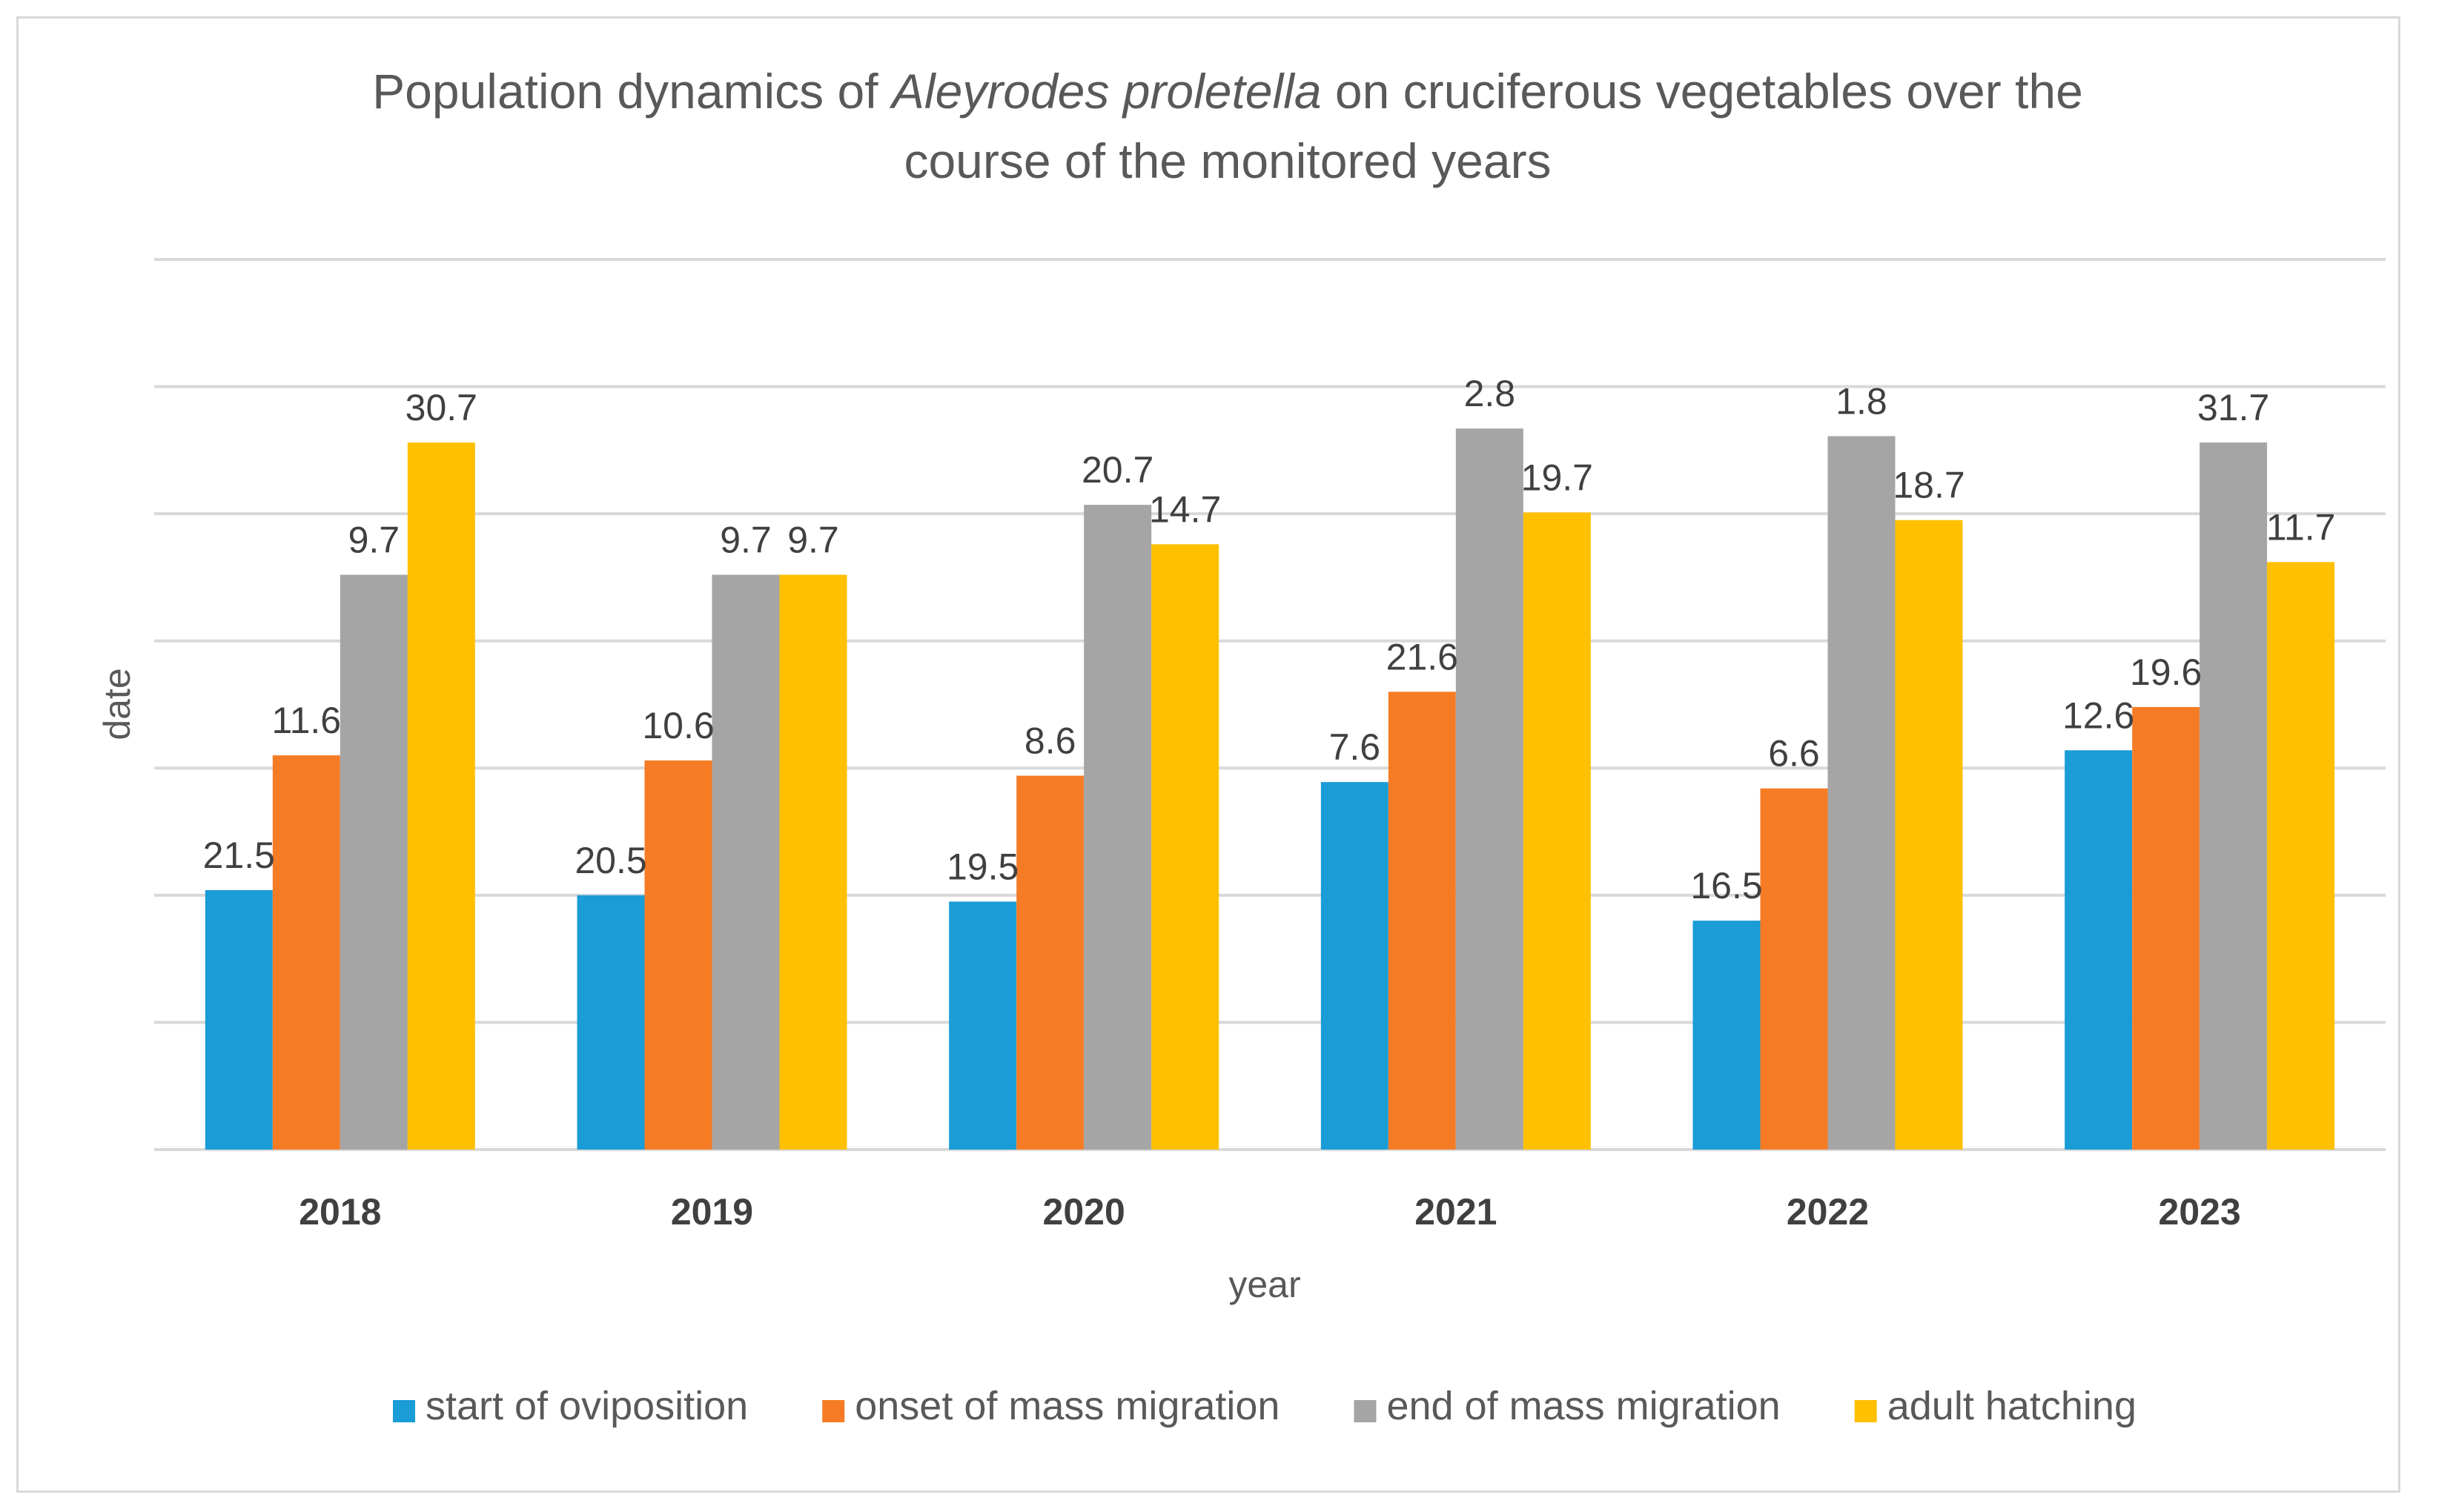  Describe the element at coordinates (610, 861) in the screenshot. I see `data-label-2019-series-1: 20.5` at that location.